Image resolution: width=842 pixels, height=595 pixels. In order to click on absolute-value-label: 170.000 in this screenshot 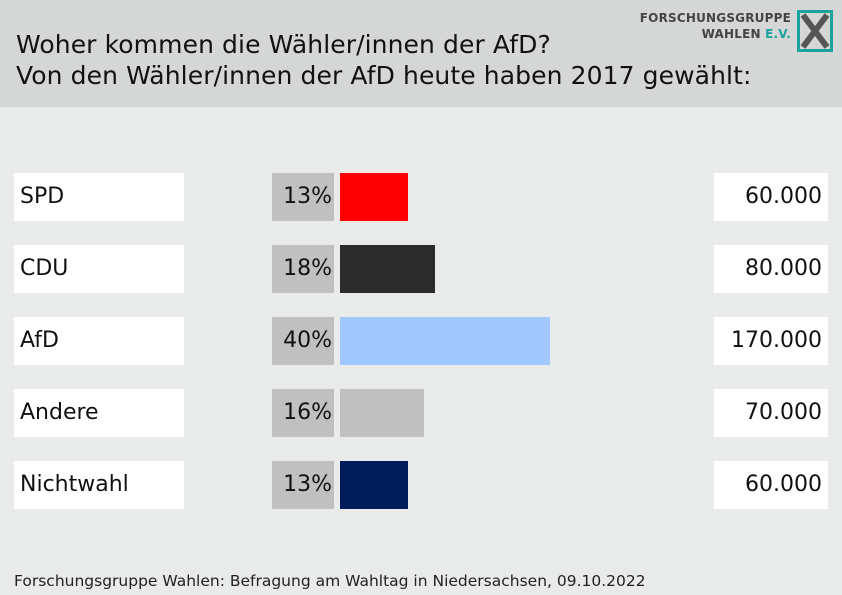, I will do `click(771, 341)`.